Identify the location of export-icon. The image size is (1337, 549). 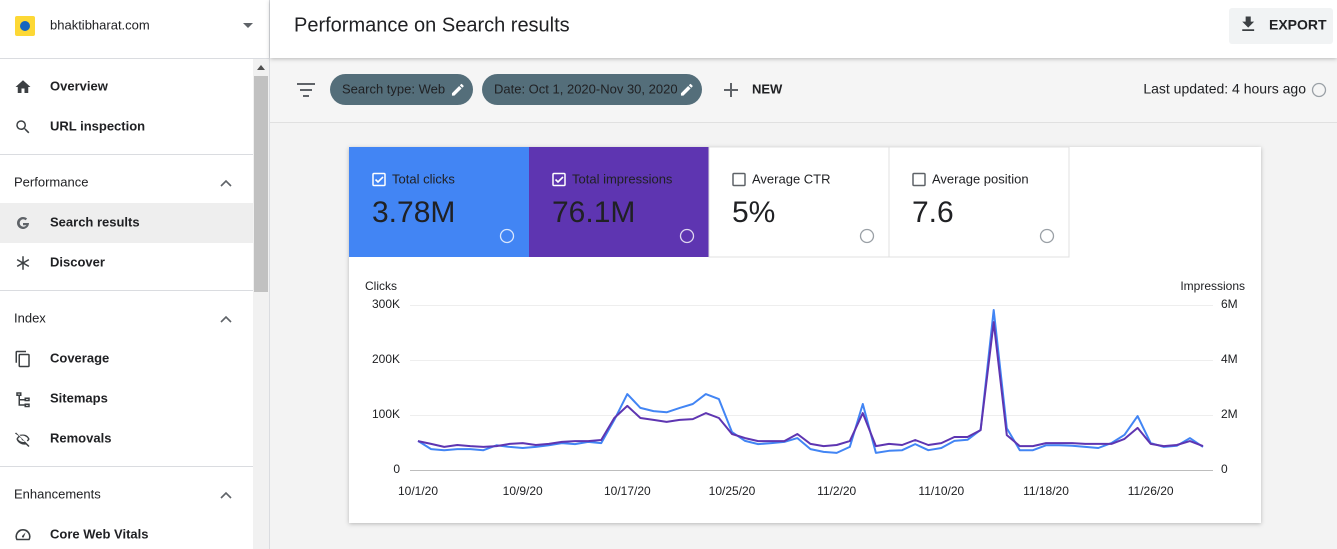
(1248, 23).